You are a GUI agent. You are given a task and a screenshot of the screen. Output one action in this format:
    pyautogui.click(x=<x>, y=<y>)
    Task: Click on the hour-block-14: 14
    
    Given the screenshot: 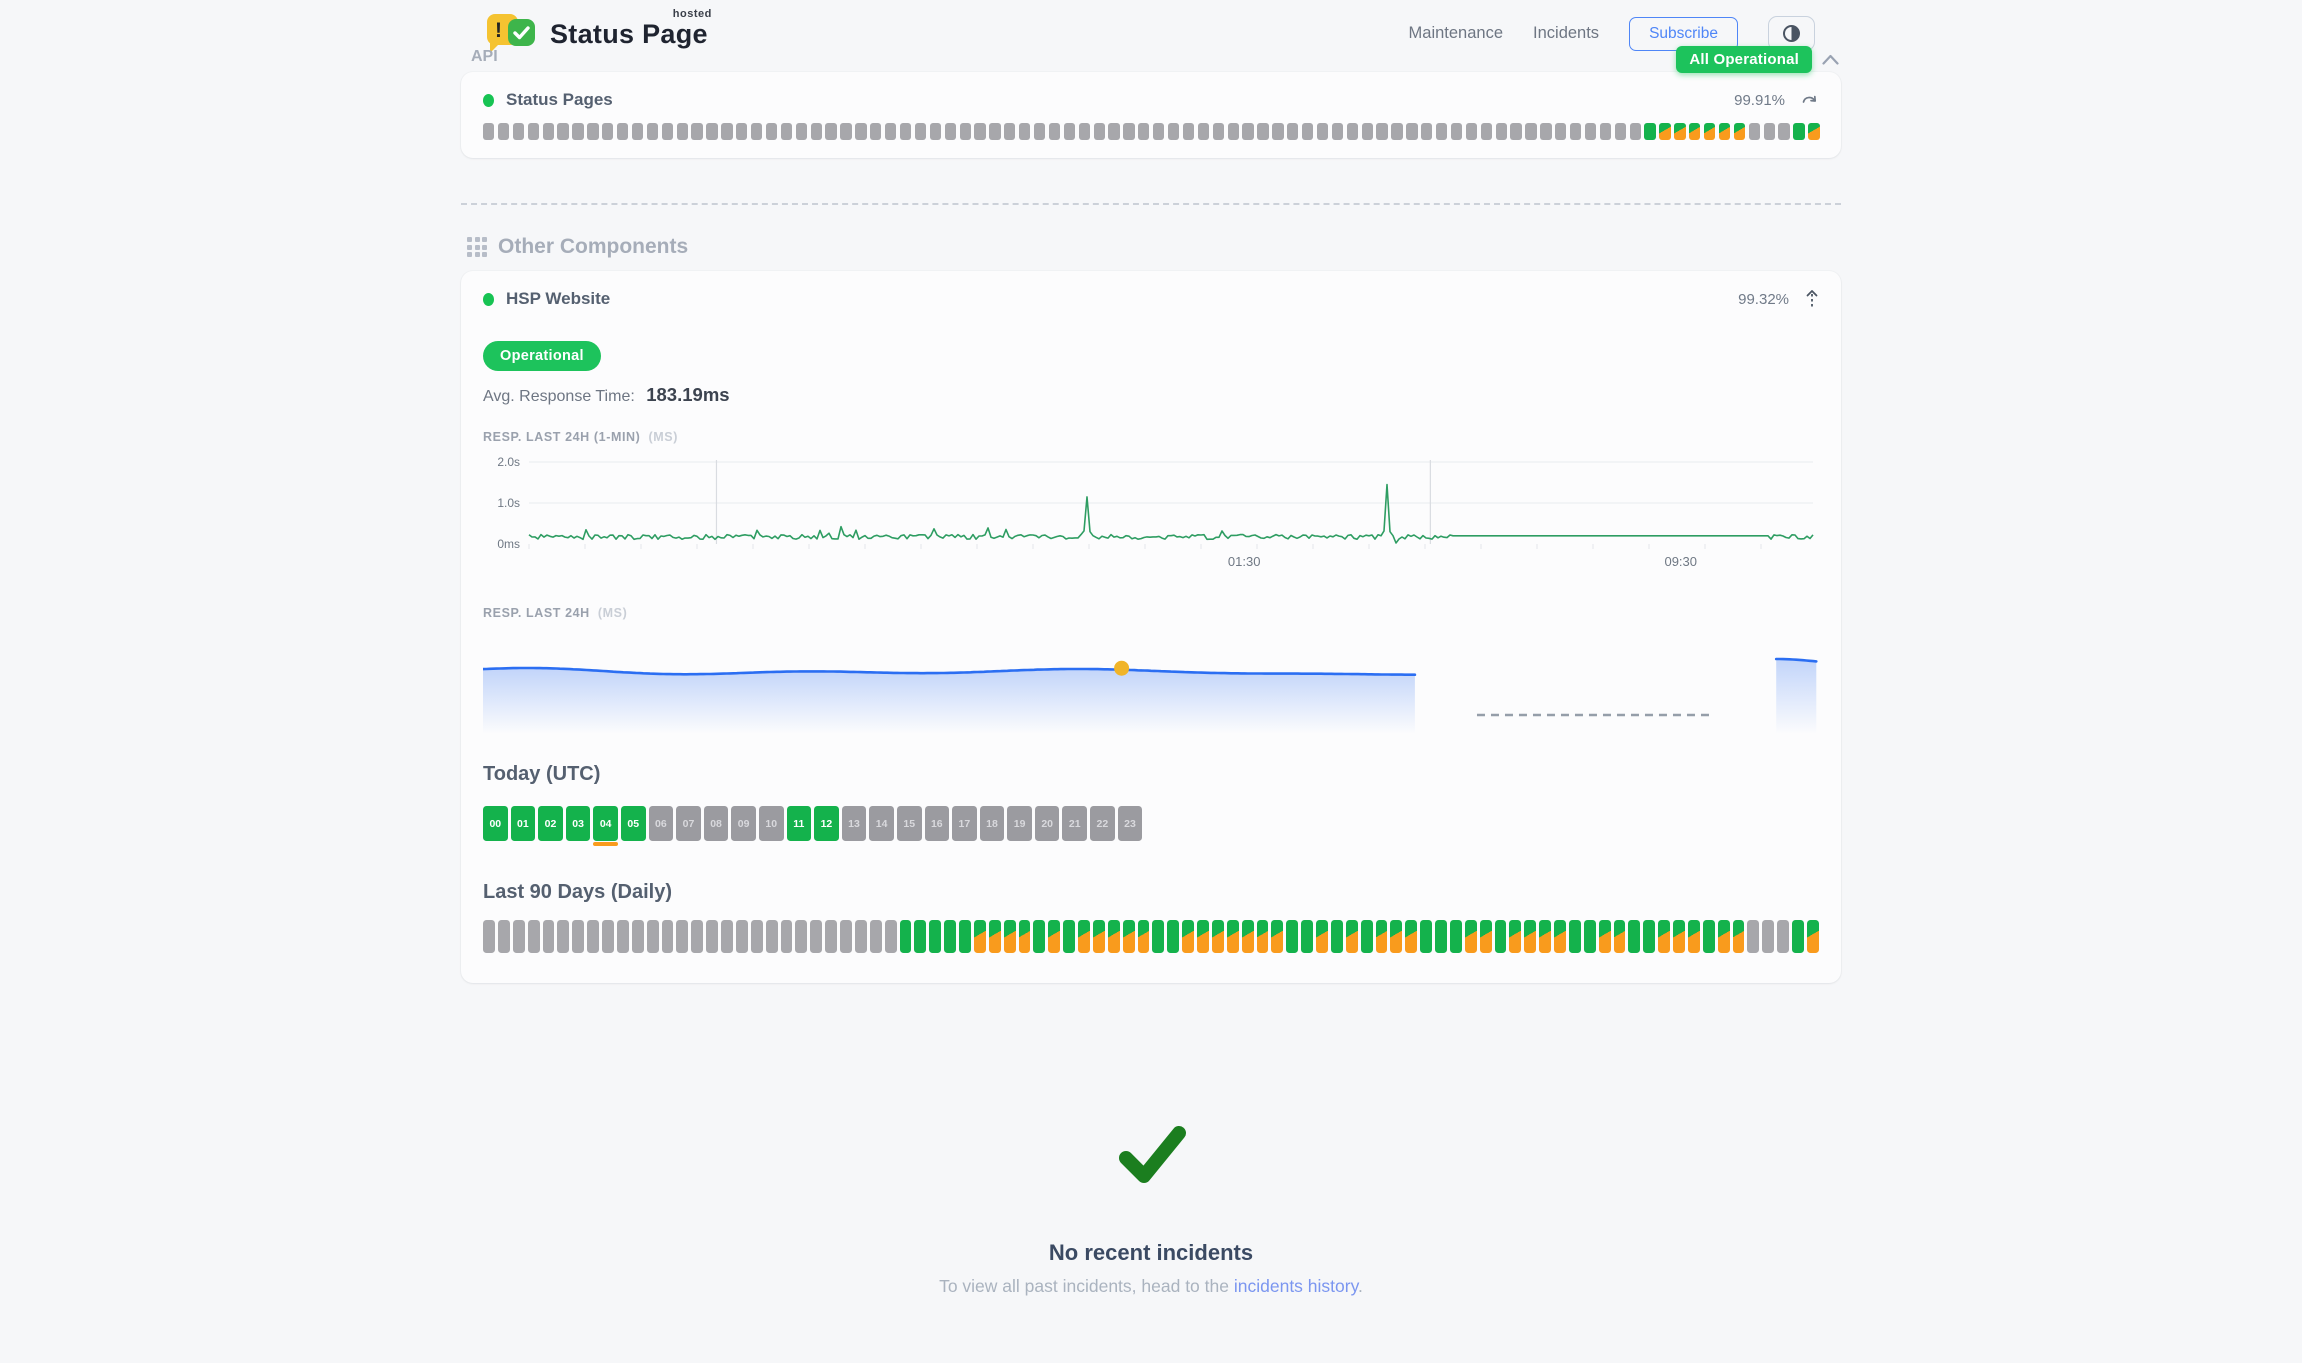 What is the action you would take?
    pyautogui.click(x=881, y=823)
    